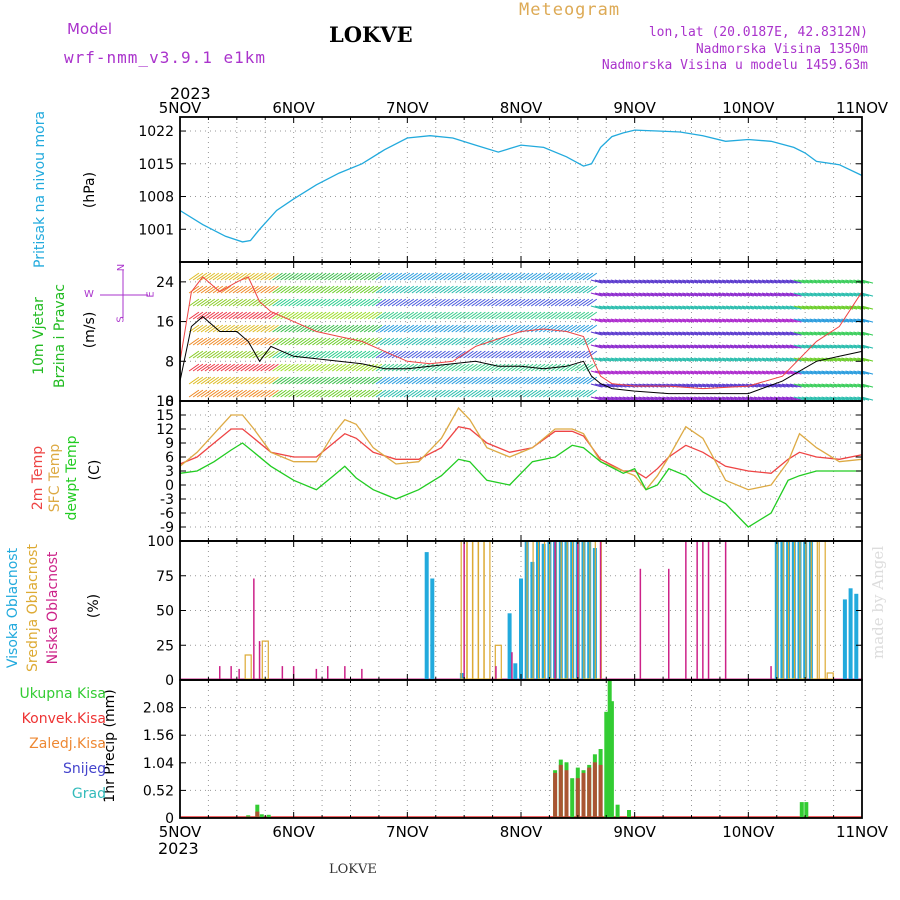  What do you see at coordinates (257, 814) in the screenshot?
I see `conv-precip-bar` at bounding box center [257, 814].